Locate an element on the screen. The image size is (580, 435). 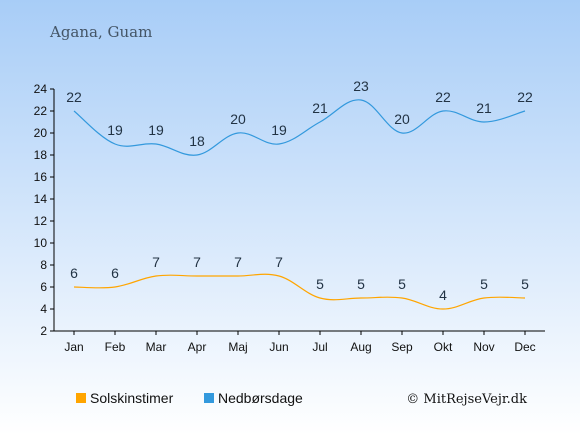
chart-title: Agana, Guam is located at coordinates (100, 32).